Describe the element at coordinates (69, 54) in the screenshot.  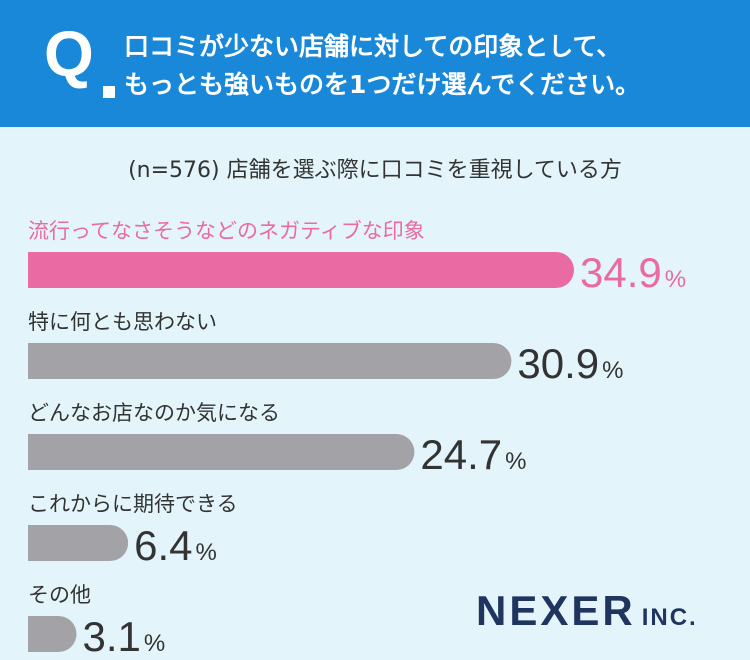
I see `q-label: Q` at that location.